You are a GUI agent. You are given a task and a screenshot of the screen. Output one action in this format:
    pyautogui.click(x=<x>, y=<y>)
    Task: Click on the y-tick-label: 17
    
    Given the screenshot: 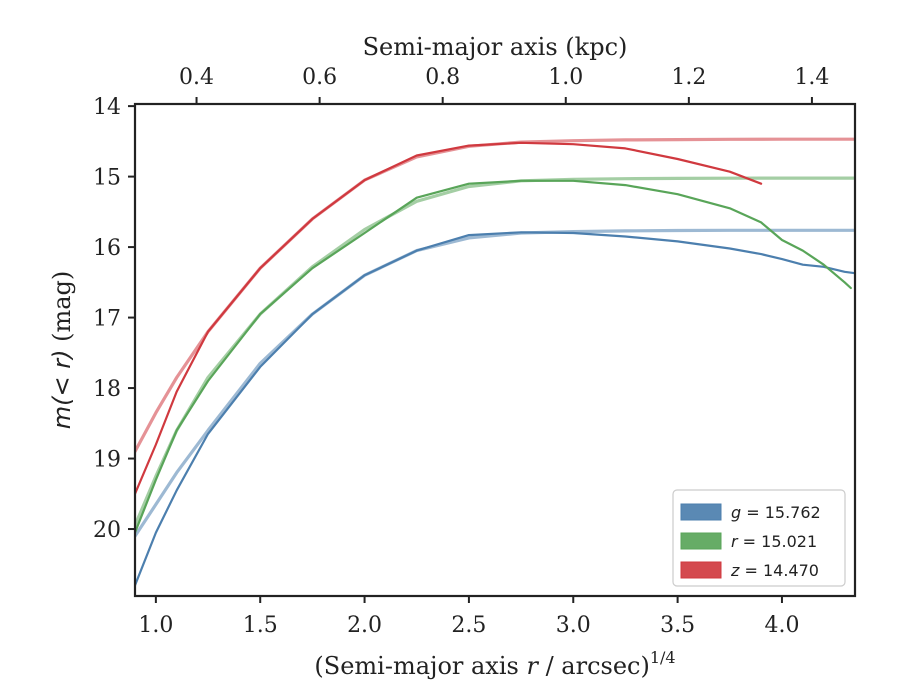 What is the action you would take?
    pyautogui.click(x=107, y=319)
    